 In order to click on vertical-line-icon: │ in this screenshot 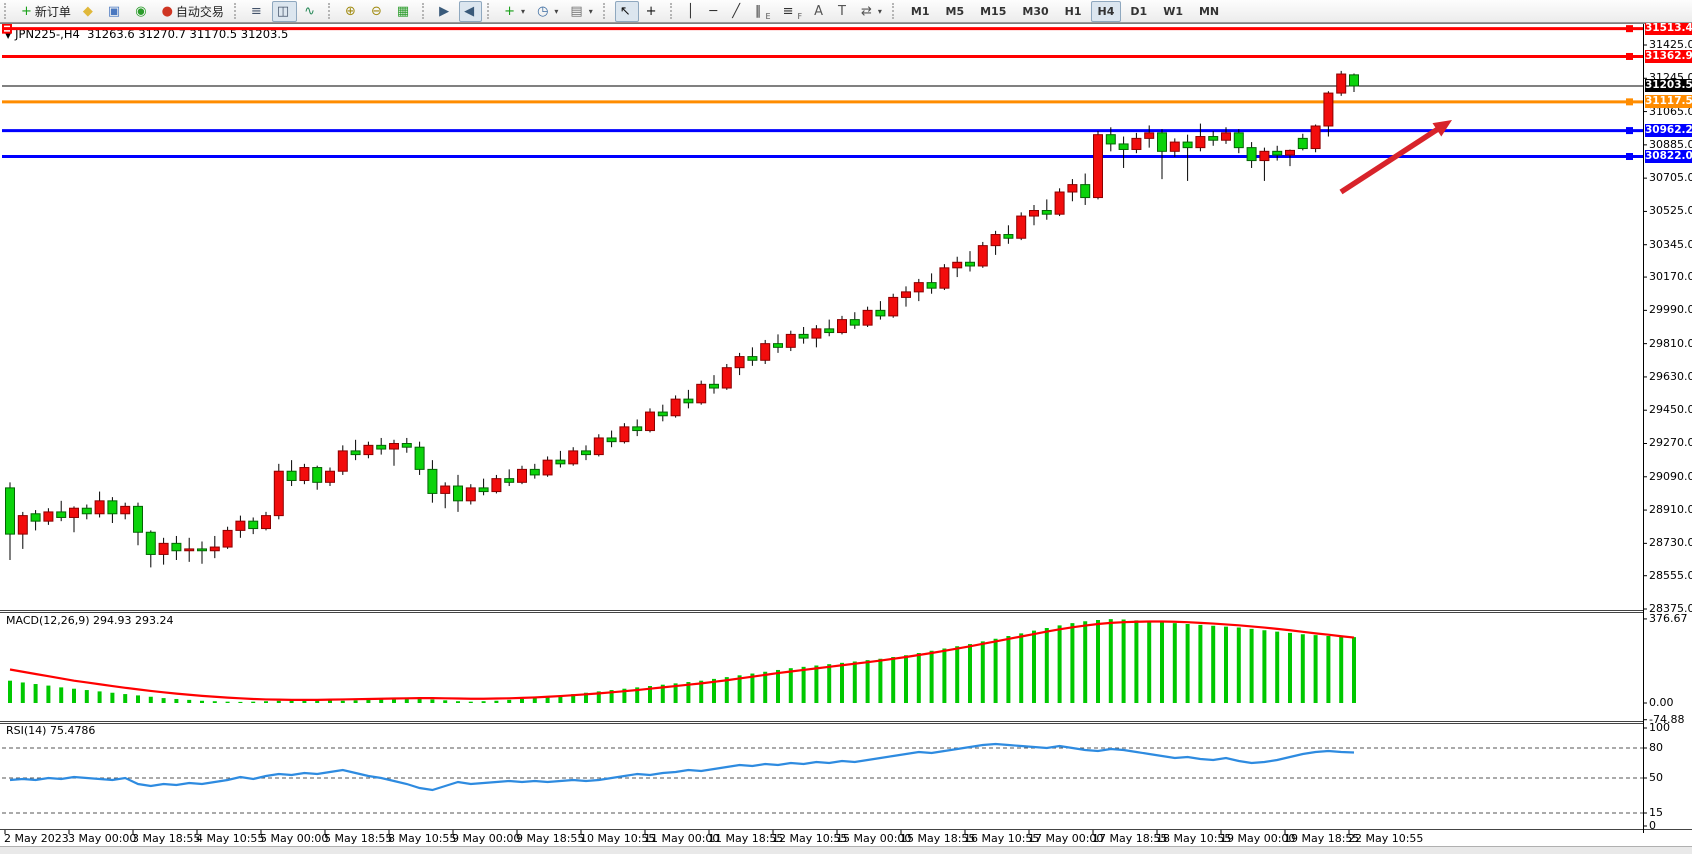, I will do `click(690, 11)`.